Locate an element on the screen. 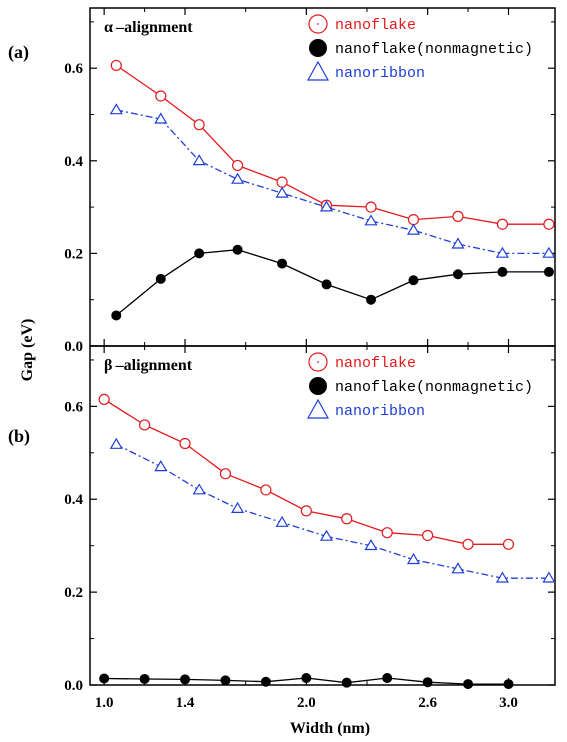  x-tick-label: 3.0 is located at coordinates (508, 703).